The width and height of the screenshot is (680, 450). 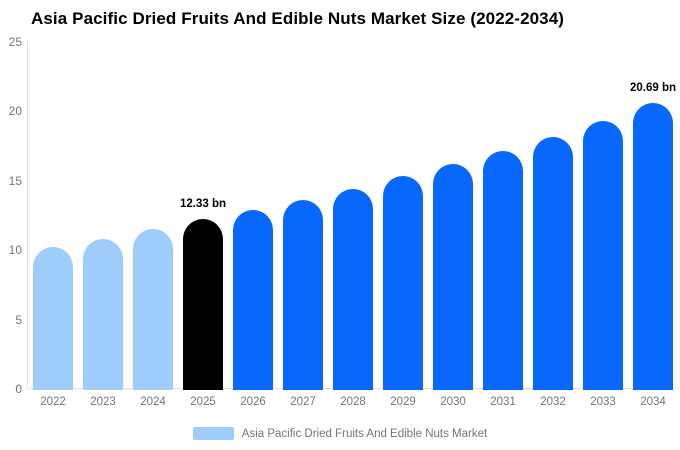 I want to click on bar-2025, so click(x=203, y=304).